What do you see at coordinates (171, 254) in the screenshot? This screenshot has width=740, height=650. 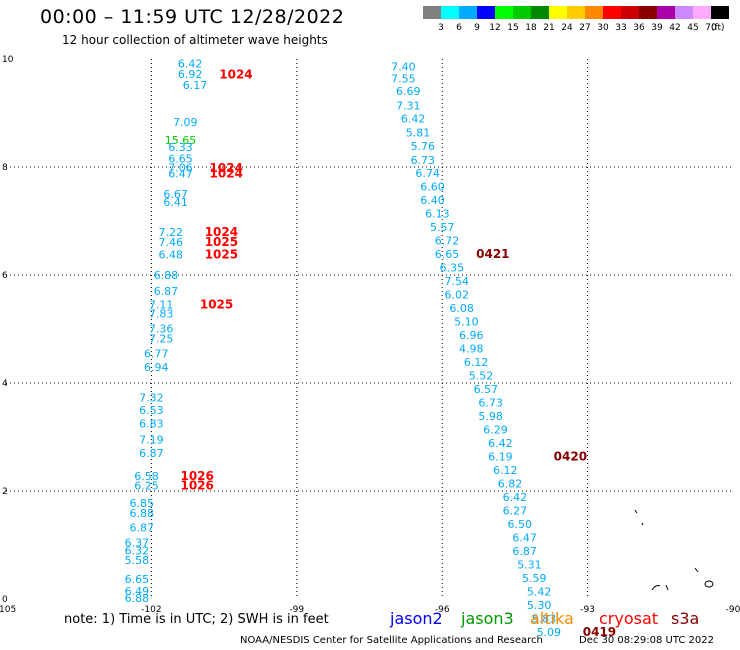 I see `swh-value: 6.48` at bounding box center [171, 254].